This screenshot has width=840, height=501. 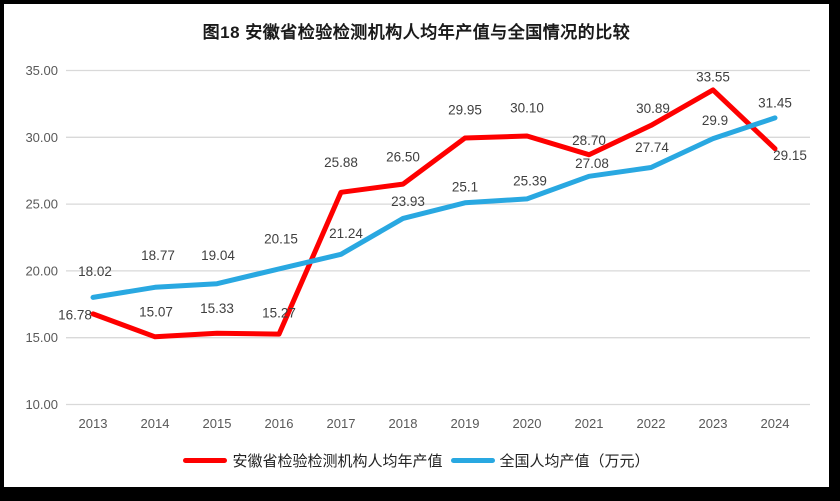 I want to click on x-tick-label: 2015, so click(x=217, y=423).